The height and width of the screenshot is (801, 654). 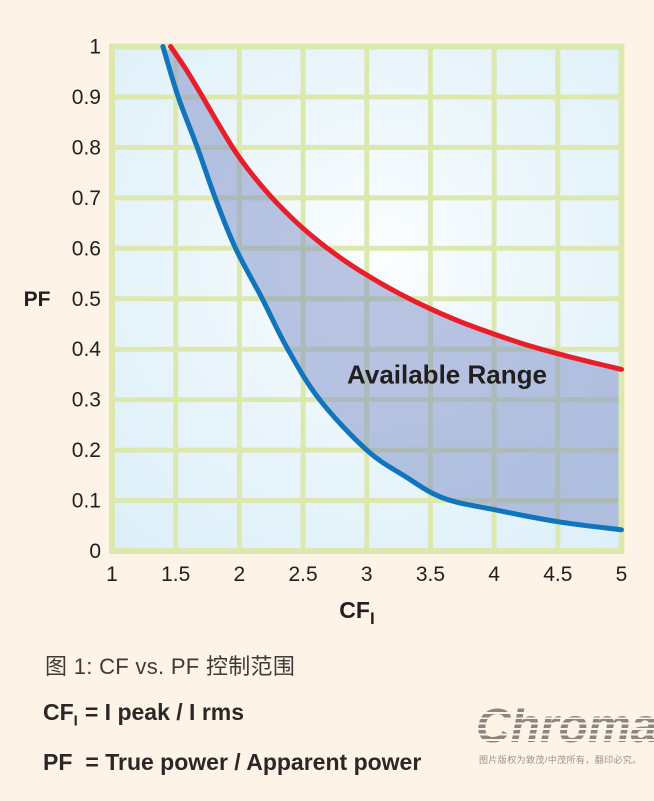 What do you see at coordinates (86, 450) in the screenshot?
I see `y-tick-label: 0.2` at bounding box center [86, 450].